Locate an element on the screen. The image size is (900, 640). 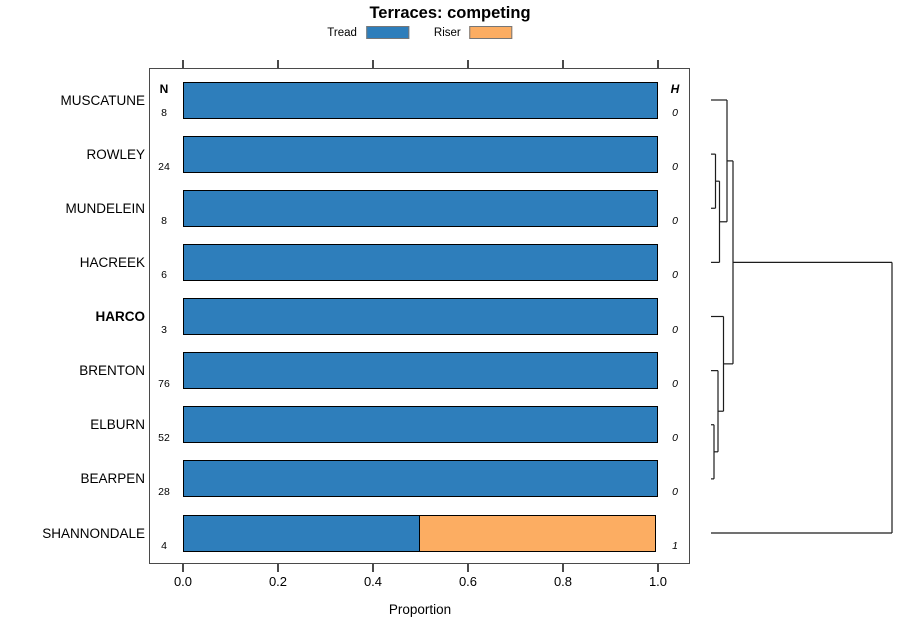
n-value-shannondale: 4 is located at coordinates (164, 546).